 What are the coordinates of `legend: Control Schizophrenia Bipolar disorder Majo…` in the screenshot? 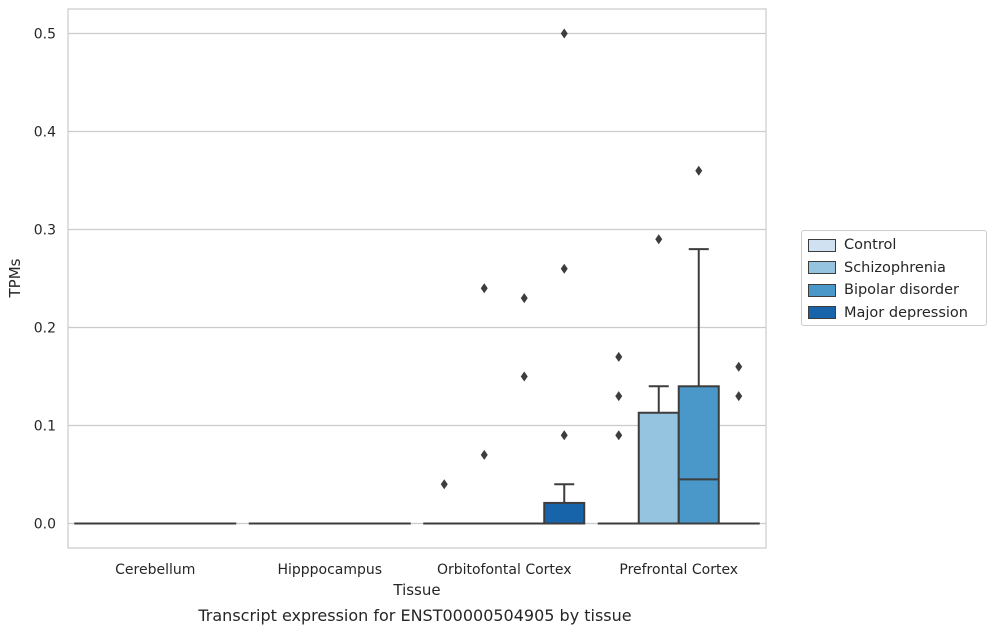 It's located at (894, 278).